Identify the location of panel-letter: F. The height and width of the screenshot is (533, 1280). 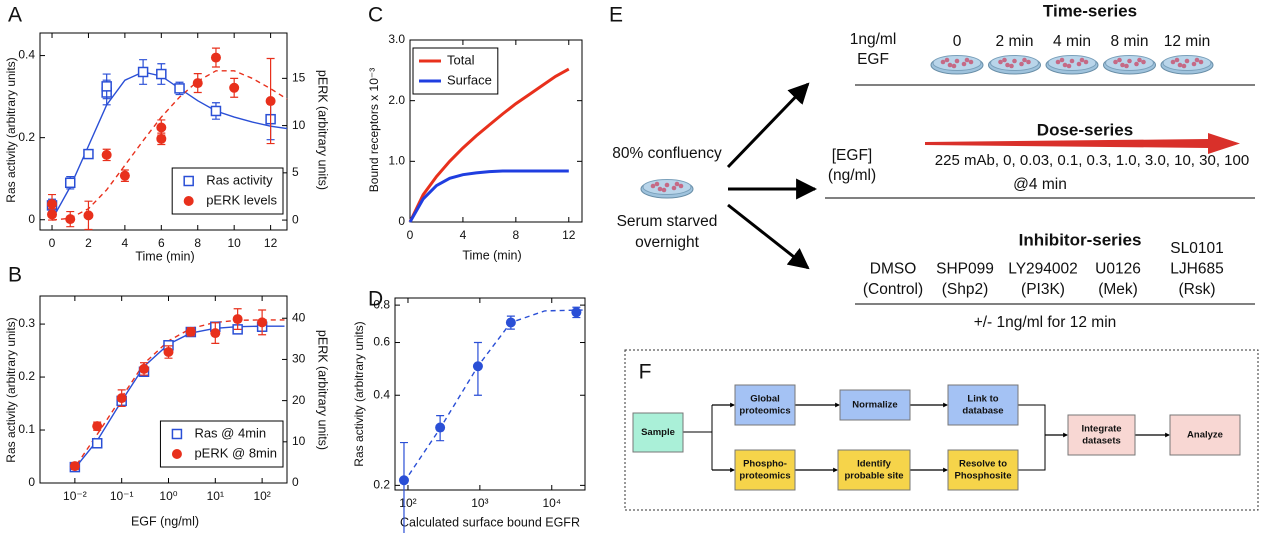
(645, 372).